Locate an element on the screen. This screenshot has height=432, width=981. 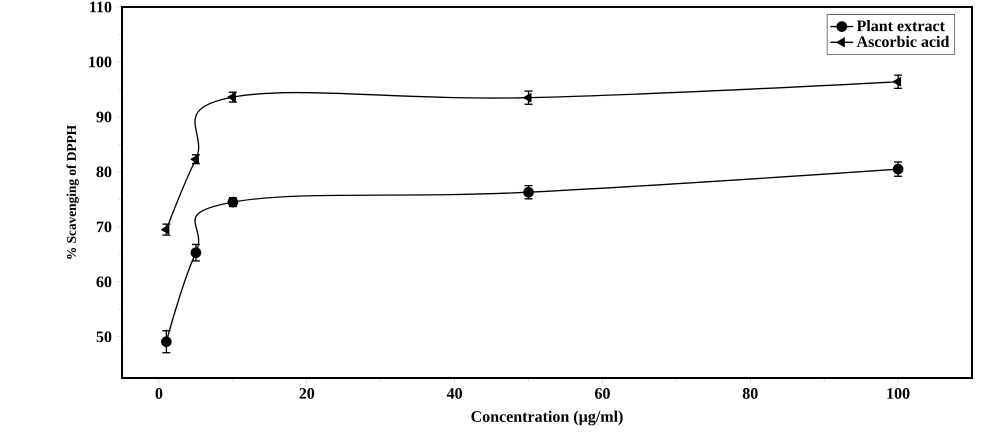
y-tick-label: 70 is located at coordinates (104, 226).